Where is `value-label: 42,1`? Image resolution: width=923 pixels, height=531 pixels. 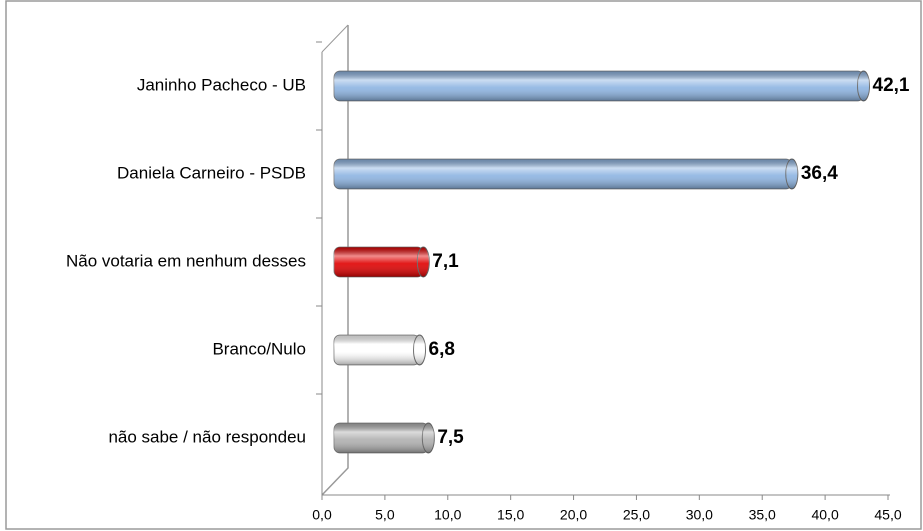
value-label: 42,1 is located at coordinates (891, 85).